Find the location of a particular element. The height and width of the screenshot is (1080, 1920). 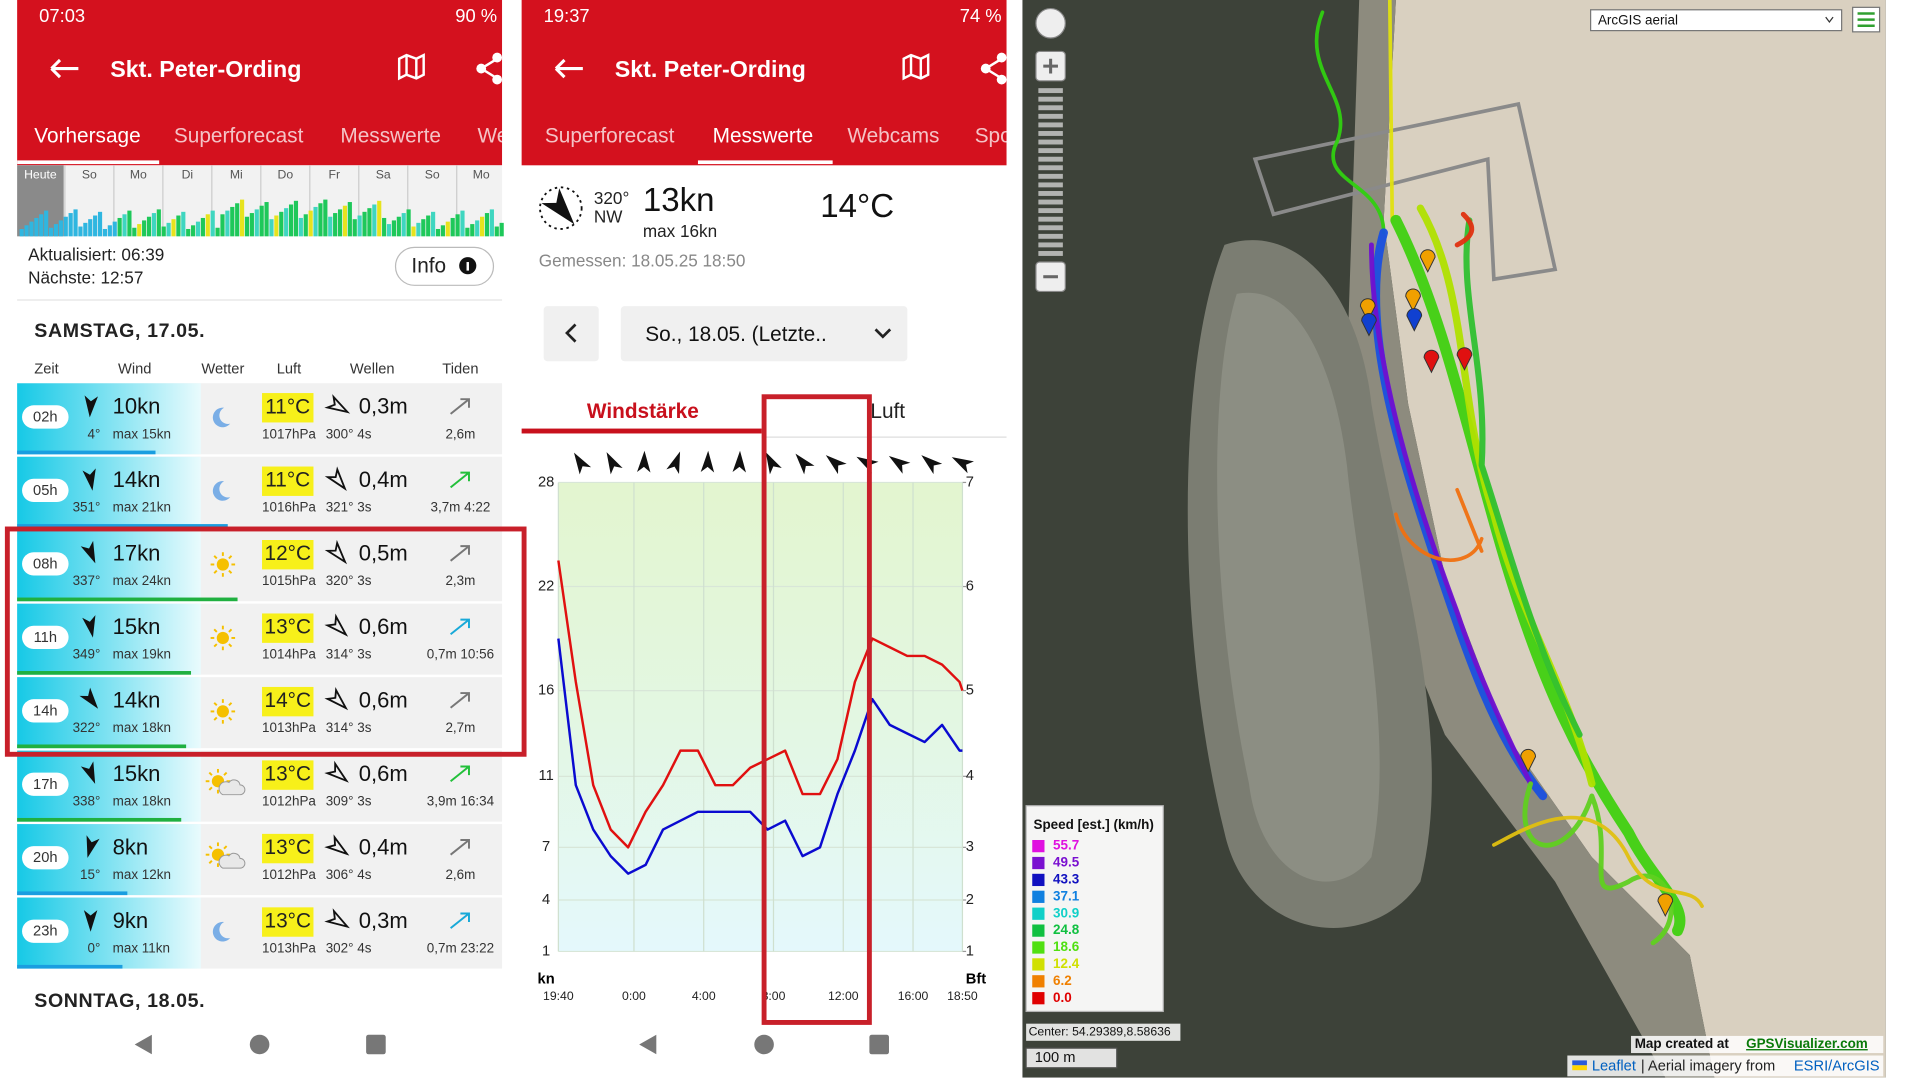

day-label: Heute is located at coordinates (40, 174).